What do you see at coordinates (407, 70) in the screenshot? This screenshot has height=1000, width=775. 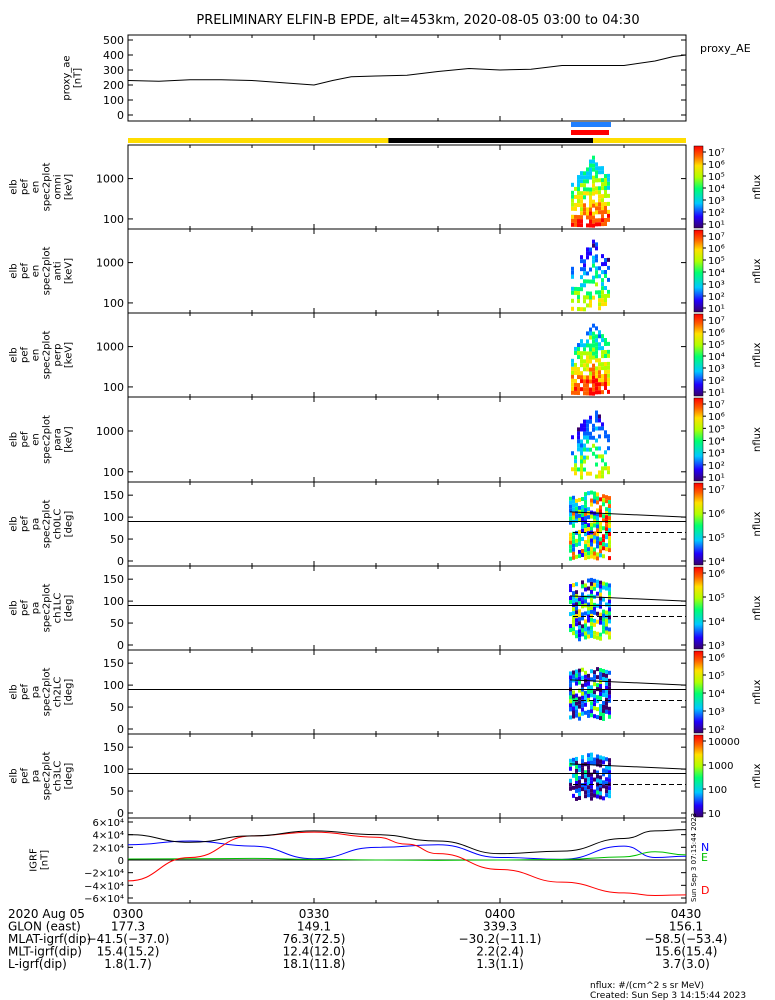 I see `ae-line` at bounding box center [407, 70].